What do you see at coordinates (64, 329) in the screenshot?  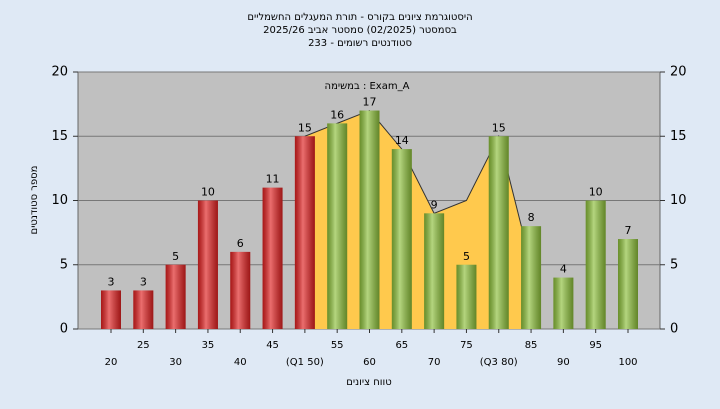 I see `y-tick-label: 0` at bounding box center [64, 329].